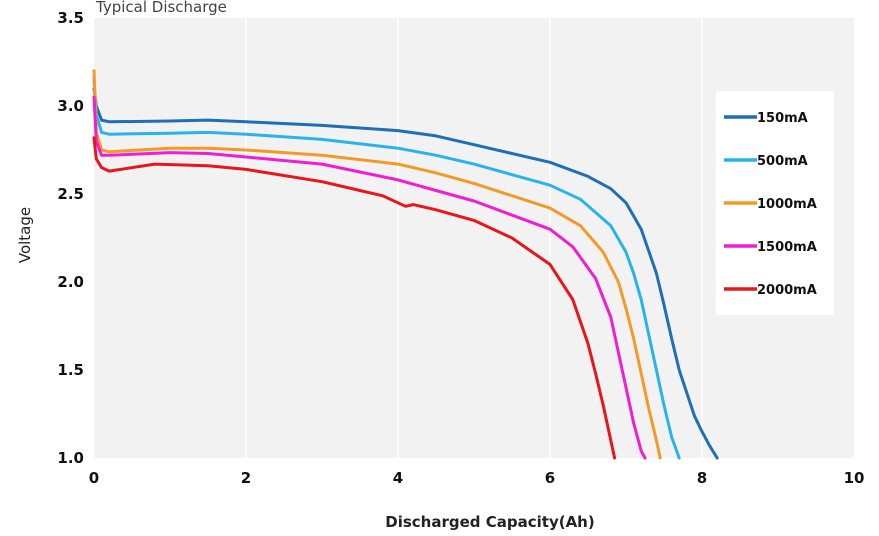 The image size is (879, 536). What do you see at coordinates (70, 238) in the screenshot?
I see `y-axis-ticks: 1.0 1.5 2.0 2.5 3.0 3.5` at bounding box center [70, 238].